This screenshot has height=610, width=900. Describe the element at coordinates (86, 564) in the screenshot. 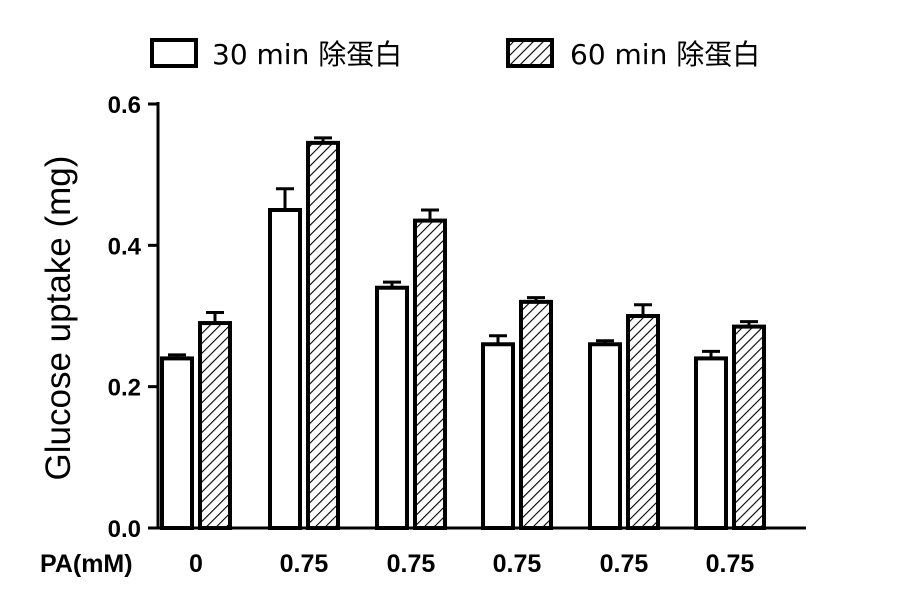

I see `x-prefix-label: PA(mM)` at that location.